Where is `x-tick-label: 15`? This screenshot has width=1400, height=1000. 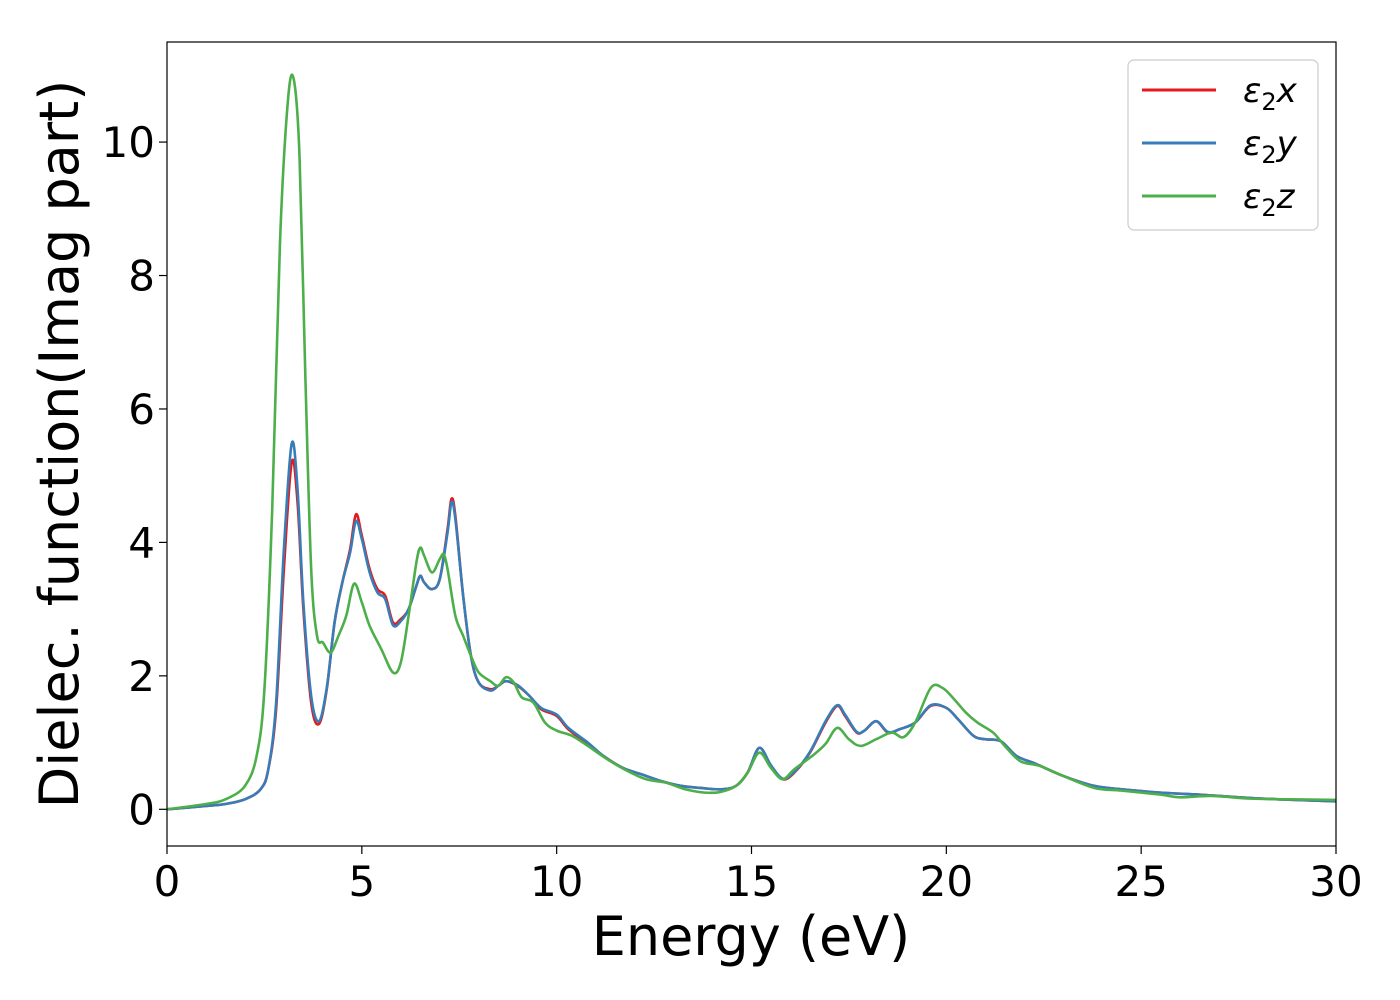
x-tick-label: 15 is located at coordinates (751, 881).